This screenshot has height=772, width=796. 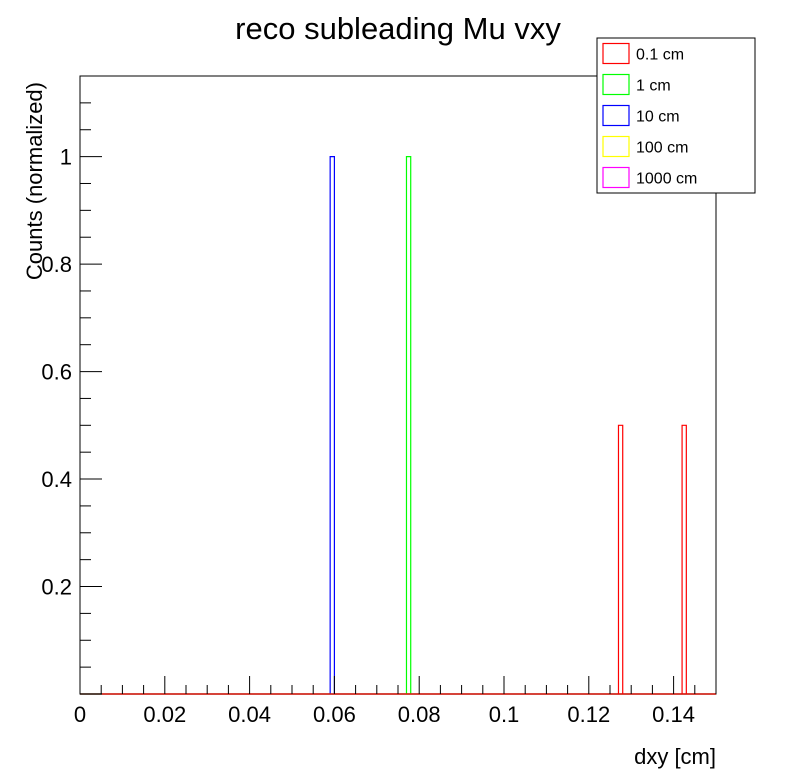 What do you see at coordinates (504, 714) in the screenshot?
I see `x-tick-label: 0.1` at bounding box center [504, 714].